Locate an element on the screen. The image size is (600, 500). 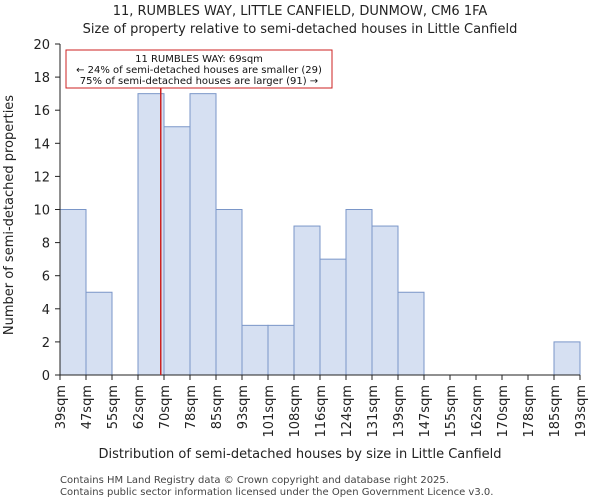
x-tick-label: 116sqm is located at coordinates (321, 411).